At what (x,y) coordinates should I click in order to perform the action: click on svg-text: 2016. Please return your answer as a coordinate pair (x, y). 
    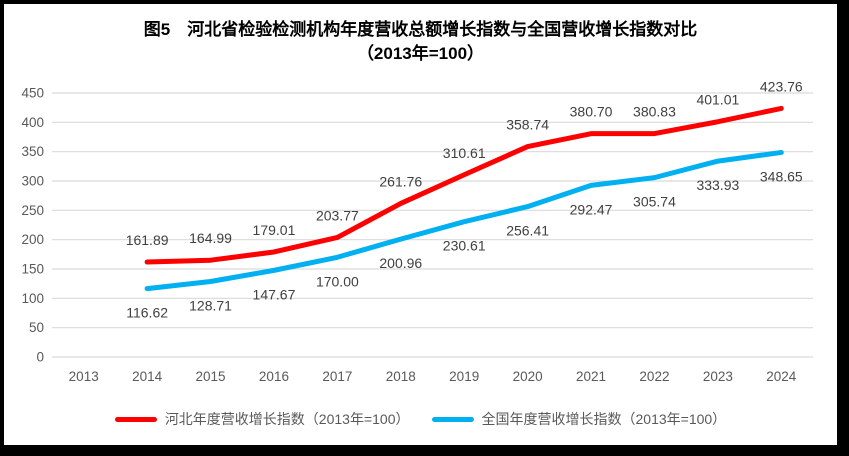
    Looking at the image, I should click on (274, 376).